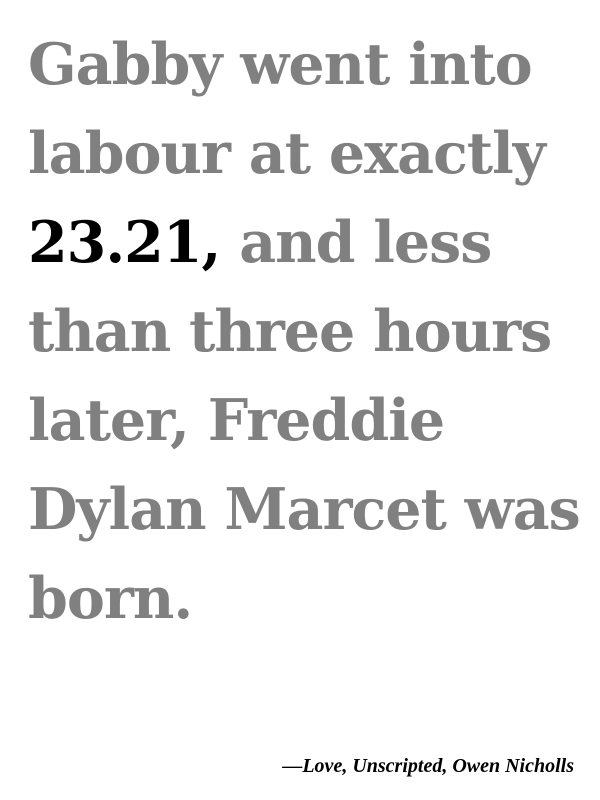 This screenshot has height=800, width=600. I want to click on quote-highlight-time: 23.21,, so click(124, 242).